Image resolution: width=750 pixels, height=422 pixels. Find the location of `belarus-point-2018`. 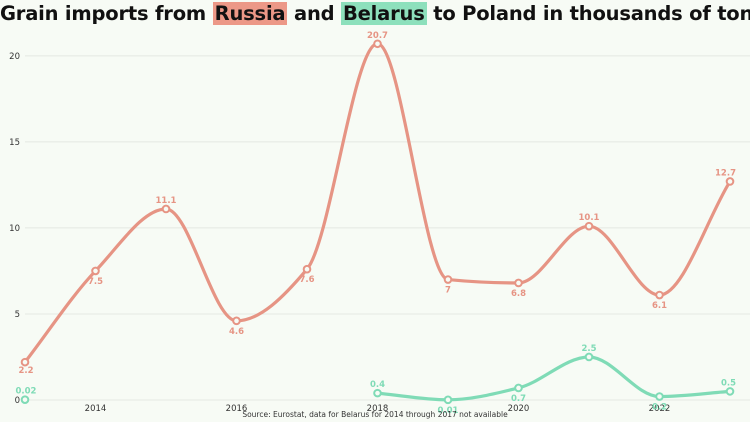

belarus-point-2018 is located at coordinates (377, 393).